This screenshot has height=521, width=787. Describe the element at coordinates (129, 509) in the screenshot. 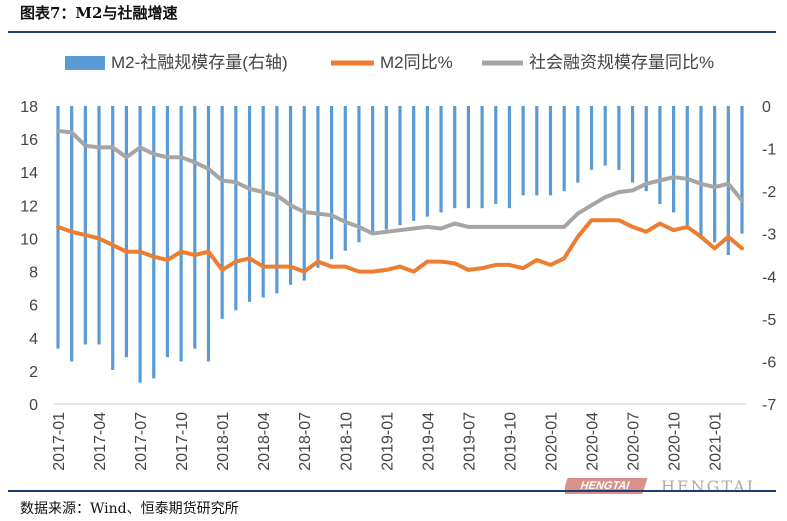

I see `source-note: 数据来源：Wind、恒泰期货研究所` at that location.